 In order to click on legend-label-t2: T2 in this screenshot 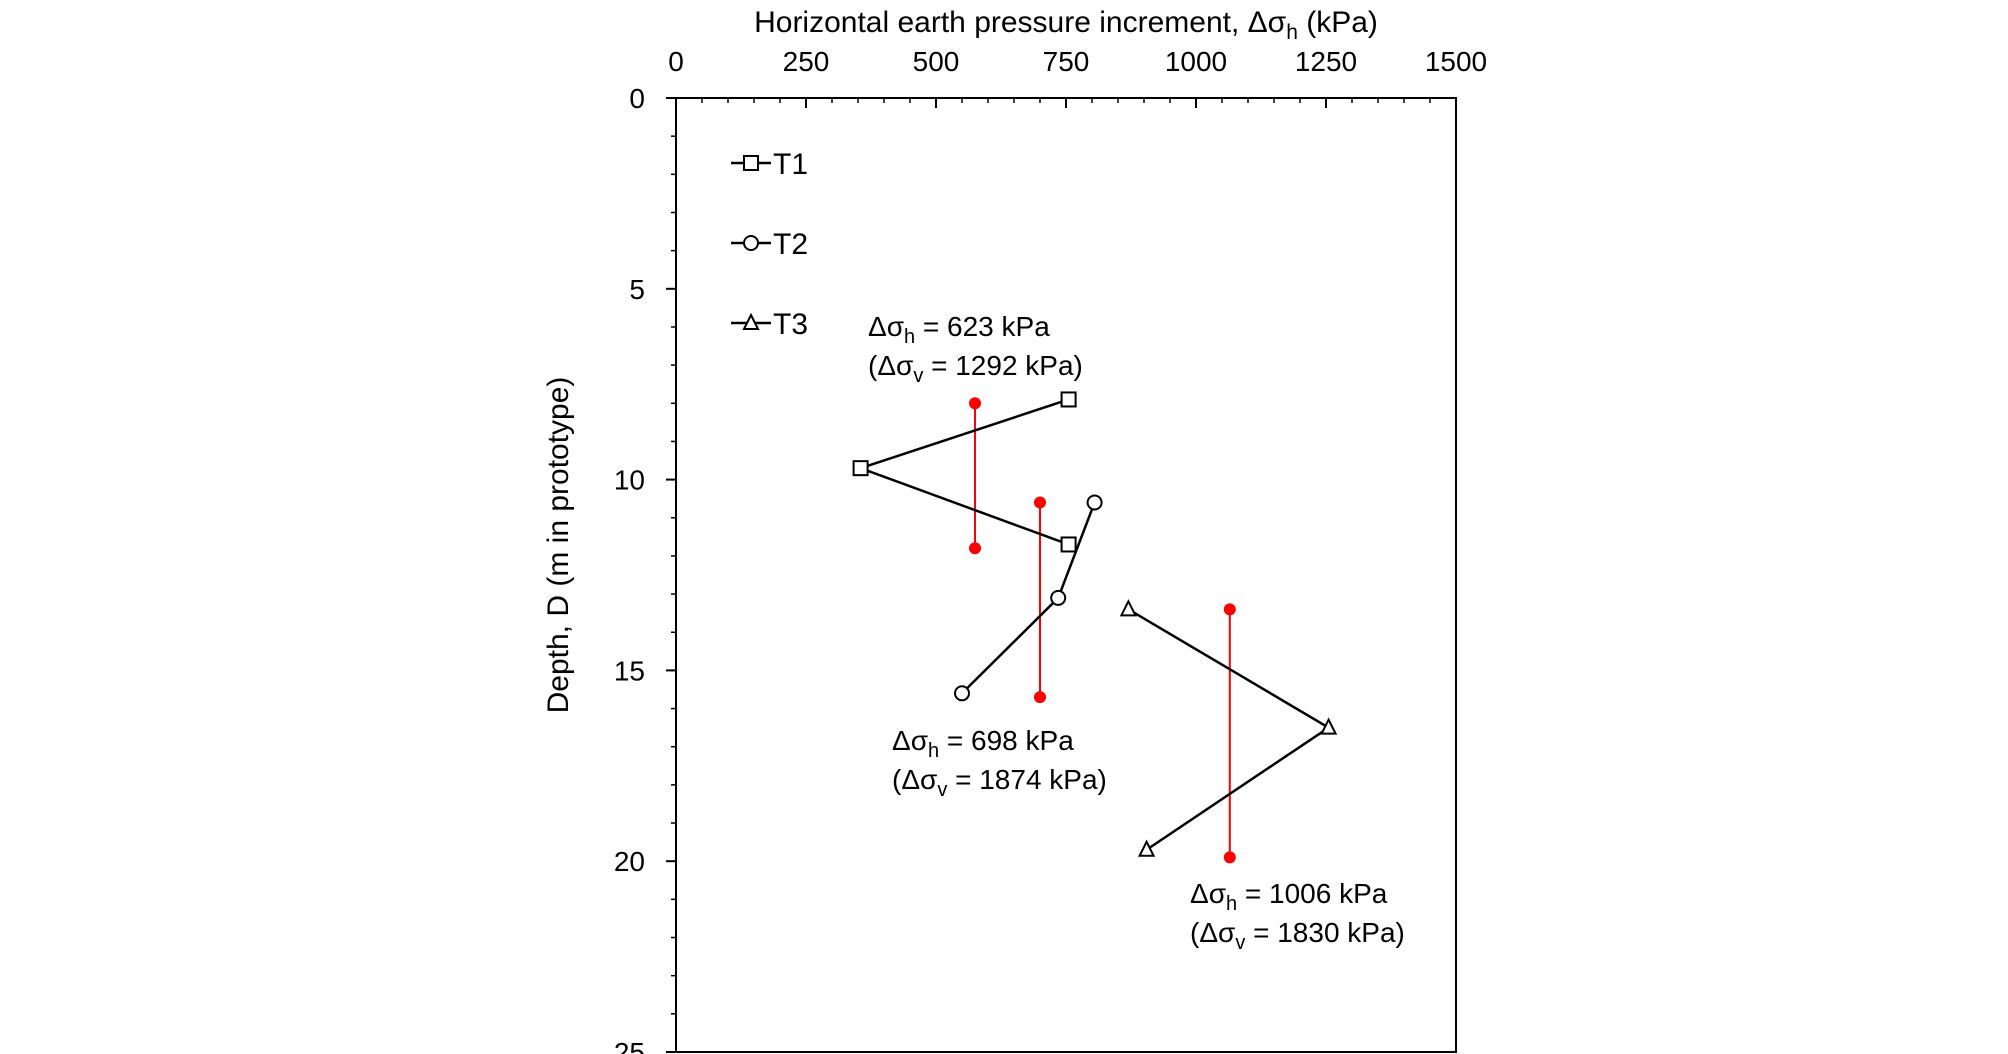, I will do `click(790, 244)`.